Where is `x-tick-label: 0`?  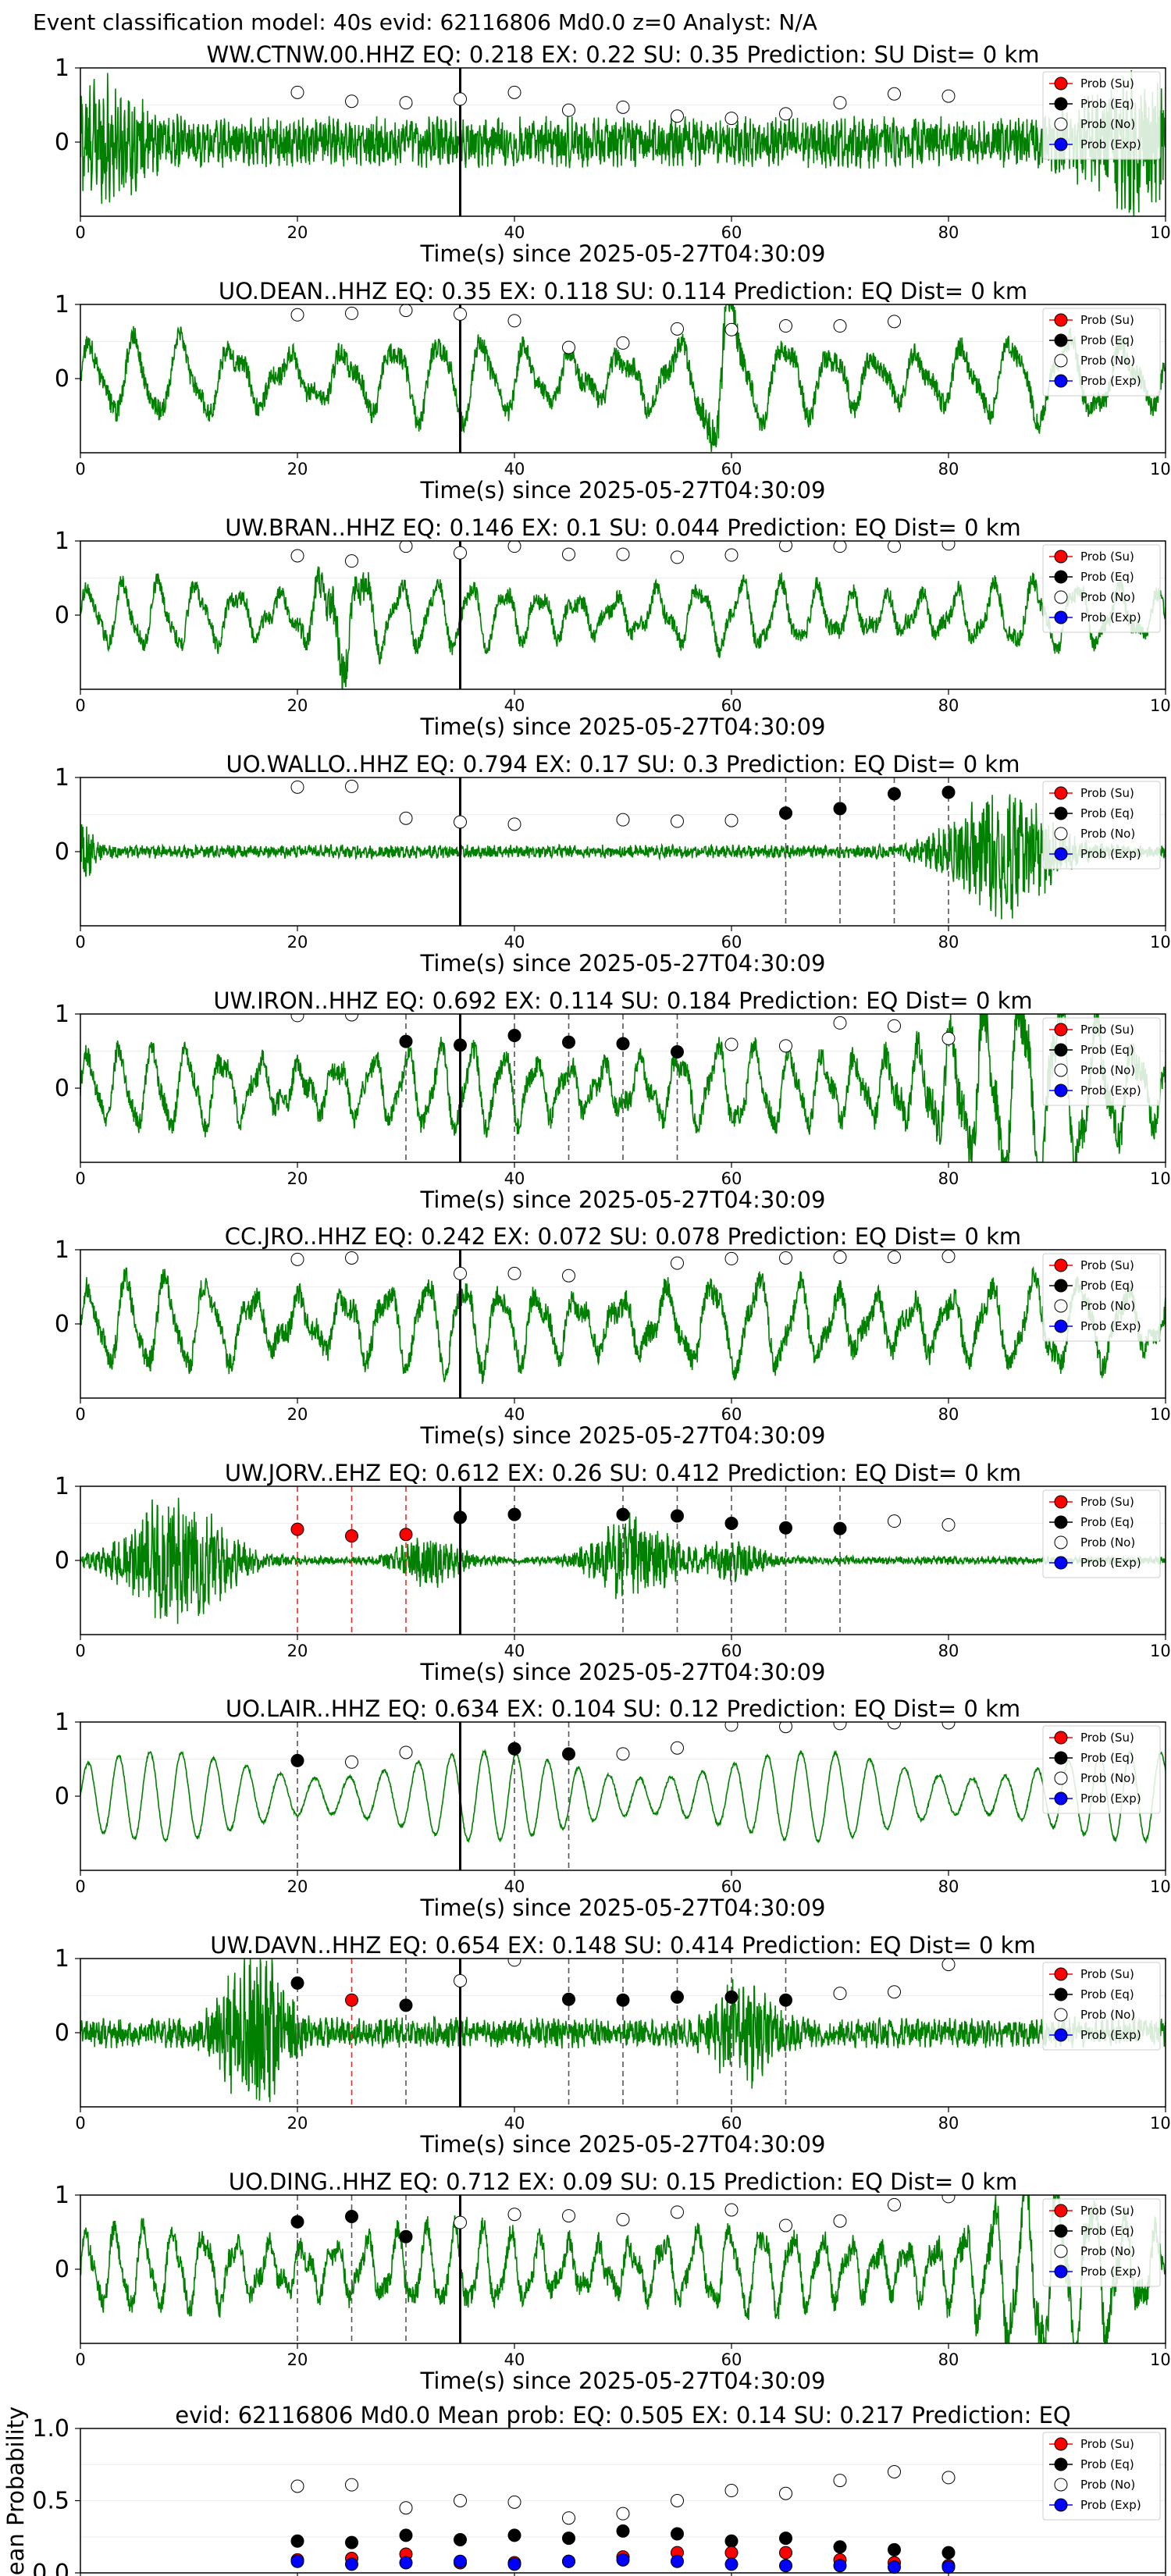 x-tick-label: 0 is located at coordinates (80, 232).